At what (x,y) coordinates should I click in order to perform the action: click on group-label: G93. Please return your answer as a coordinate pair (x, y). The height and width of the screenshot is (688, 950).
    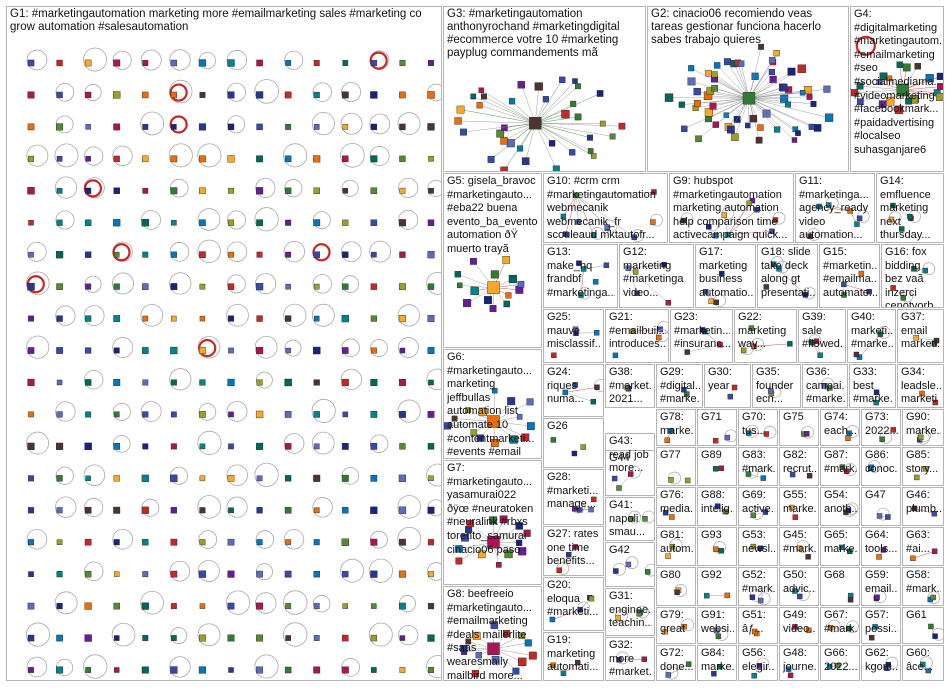
    Looking at the image, I should click on (711, 535).